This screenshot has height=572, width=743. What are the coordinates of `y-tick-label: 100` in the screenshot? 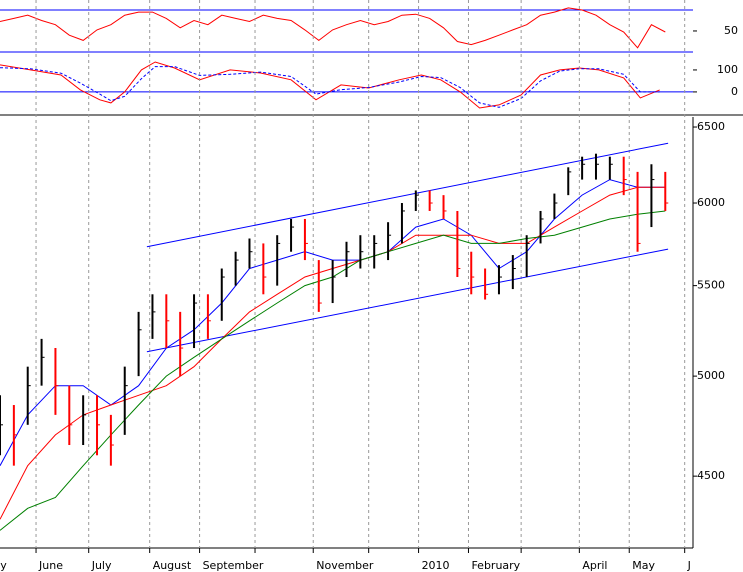 It's located at (727, 69).